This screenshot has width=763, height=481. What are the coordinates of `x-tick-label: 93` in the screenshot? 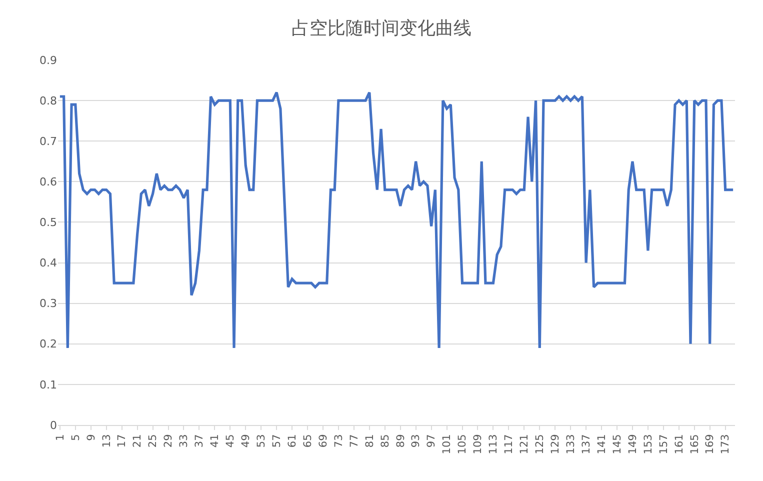 It's located at (416, 441).